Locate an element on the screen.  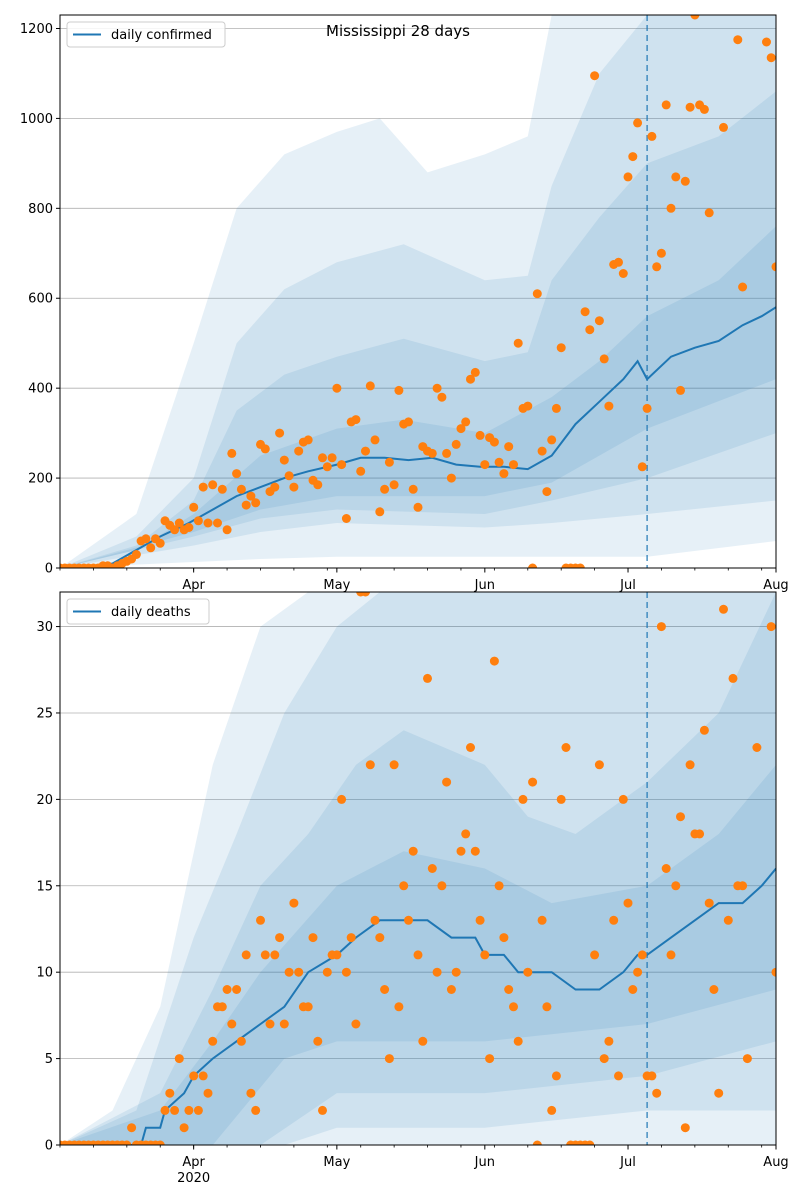
legend-label: daily deaths is located at coordinates (151, 612).